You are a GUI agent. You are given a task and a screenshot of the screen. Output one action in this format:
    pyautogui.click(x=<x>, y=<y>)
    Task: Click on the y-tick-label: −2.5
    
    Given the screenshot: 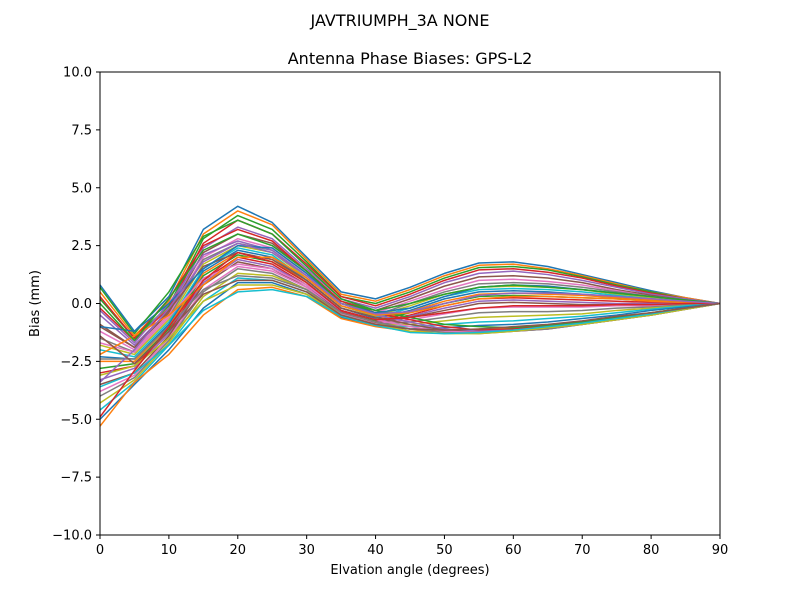 What is the action you would take?
    pyautogui.click(x=76, y=362)
    